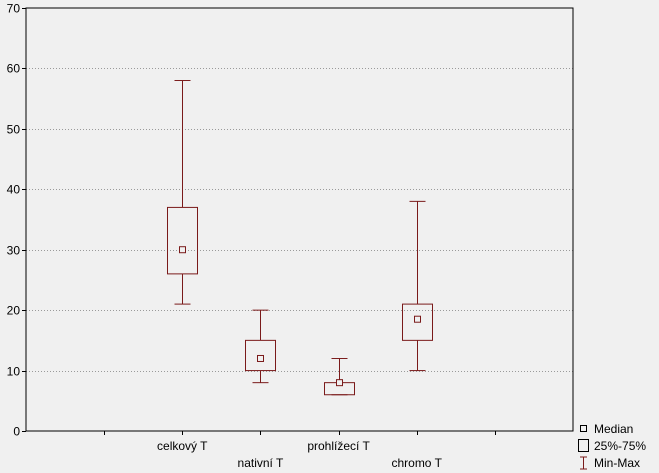 This screenshot has width=659, height=473. What do you see at coordinates (583, 445) in the screenshot?
I see `legend-box` at bounding box center [583, 445].